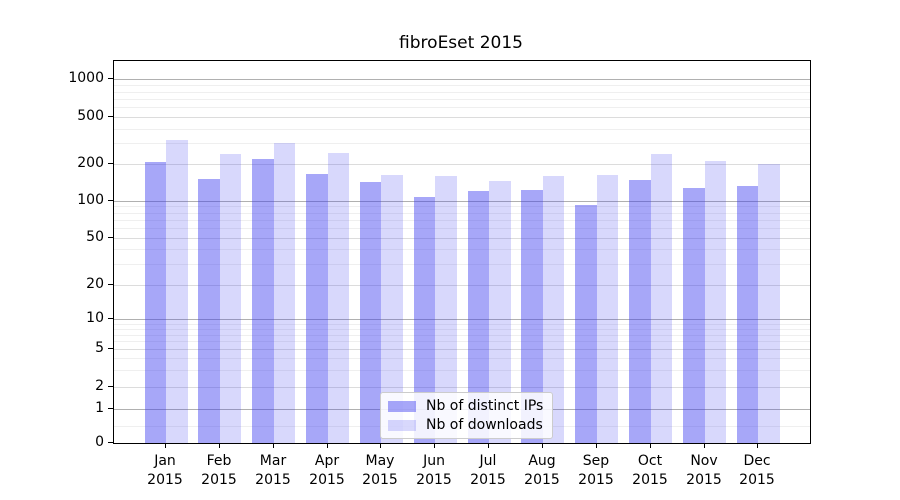 This screenshot has height=500, width=900. I want to click on legend-swatch-distinct-ips, so click(402, 406).